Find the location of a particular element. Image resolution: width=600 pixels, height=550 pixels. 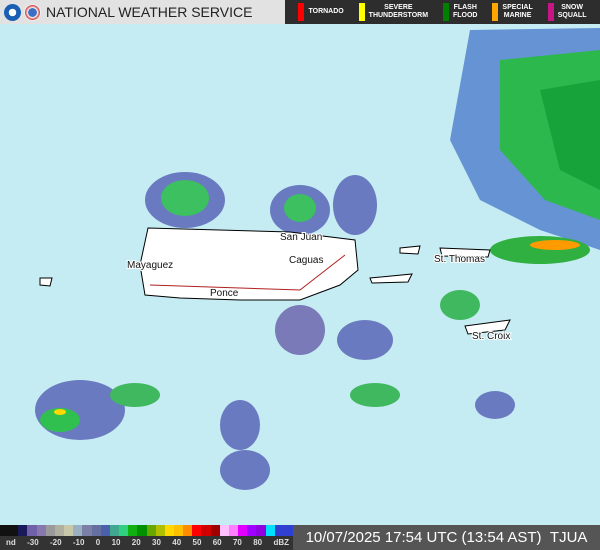

city-label: Caguas is located at coordinates (306, 260).